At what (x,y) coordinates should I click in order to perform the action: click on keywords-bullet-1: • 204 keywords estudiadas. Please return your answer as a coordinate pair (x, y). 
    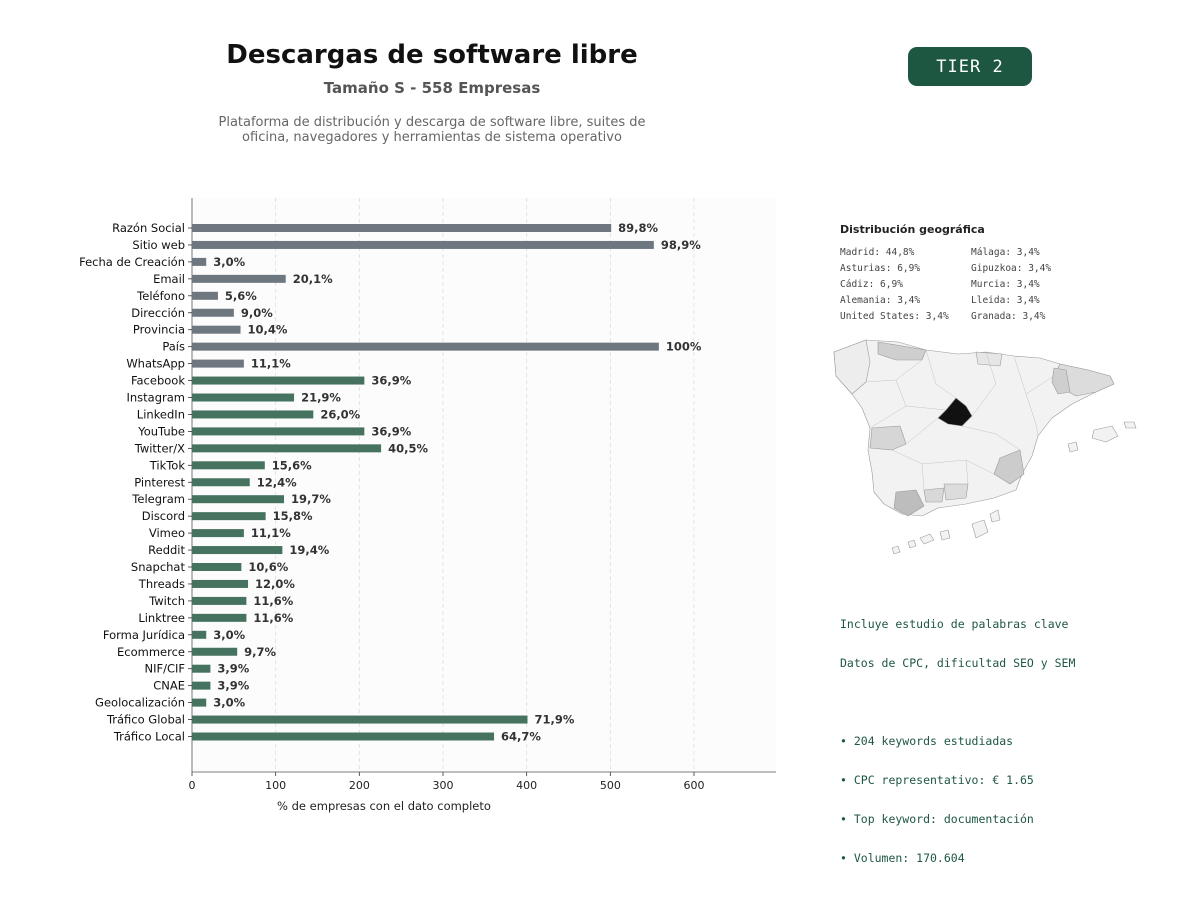
    Looking at the image, I should click on (927, 741).